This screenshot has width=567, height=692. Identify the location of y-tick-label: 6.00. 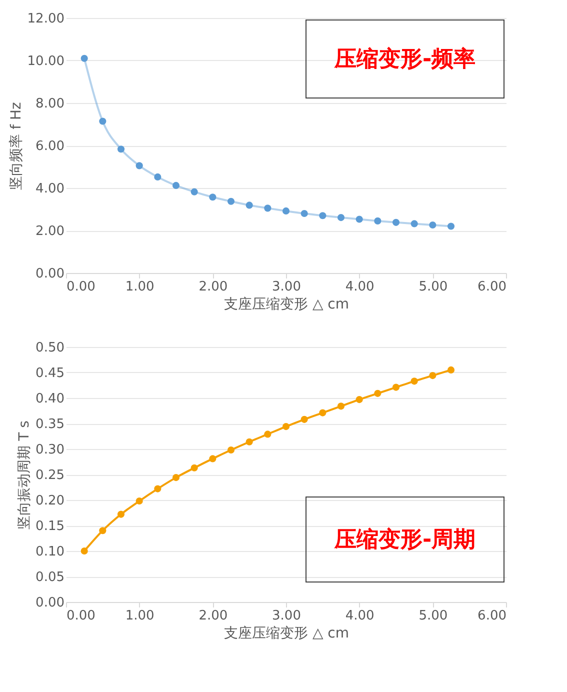
(50, 146).